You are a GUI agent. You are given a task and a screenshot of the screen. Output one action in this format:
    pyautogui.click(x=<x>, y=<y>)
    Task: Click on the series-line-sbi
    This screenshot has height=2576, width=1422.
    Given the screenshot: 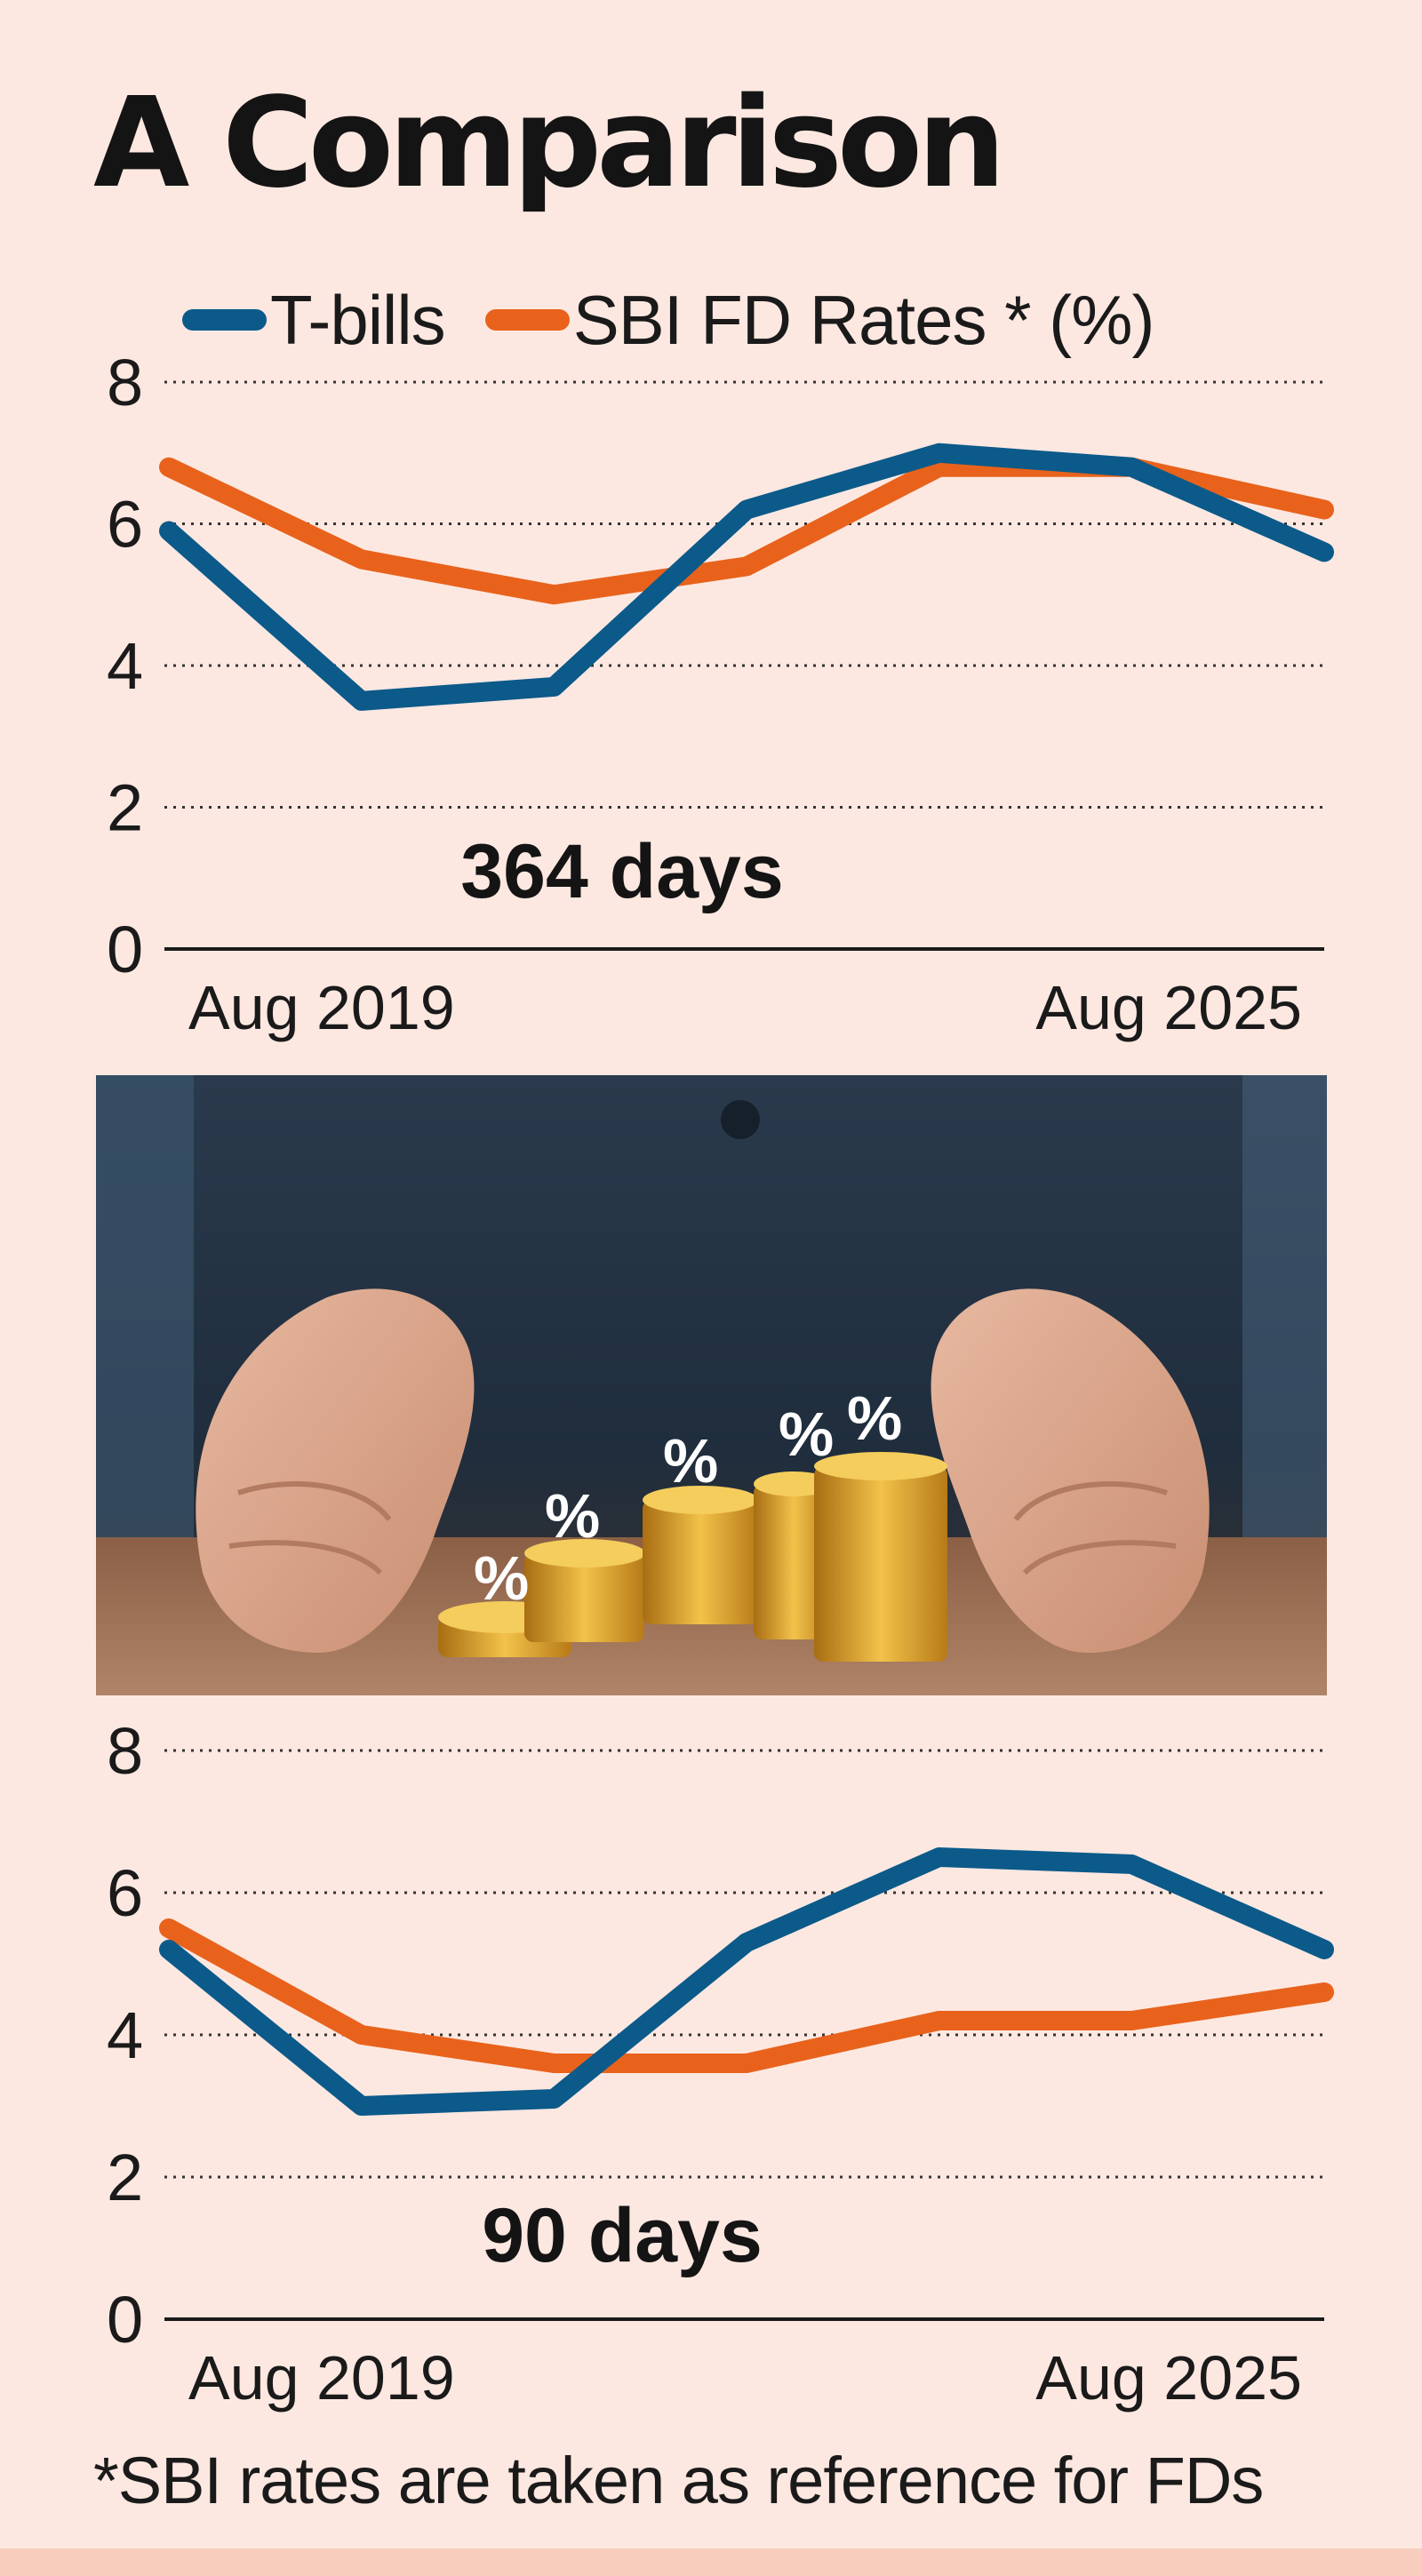 What is the action you would take?
    pyautogui.click(x=746, y=1996)
    